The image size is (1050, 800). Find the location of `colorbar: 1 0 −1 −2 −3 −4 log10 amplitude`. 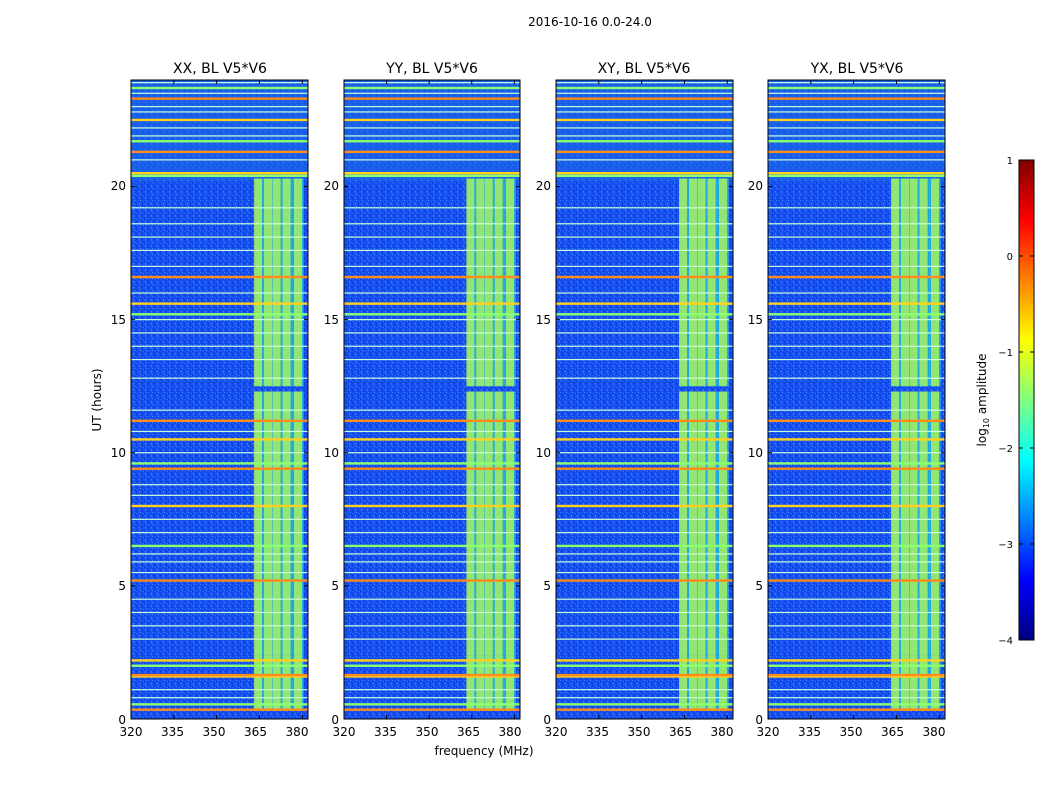

colorbar: 1 0 −1 −2 −3 −4 log10 amplitude is located at coordinates (1005, 401).